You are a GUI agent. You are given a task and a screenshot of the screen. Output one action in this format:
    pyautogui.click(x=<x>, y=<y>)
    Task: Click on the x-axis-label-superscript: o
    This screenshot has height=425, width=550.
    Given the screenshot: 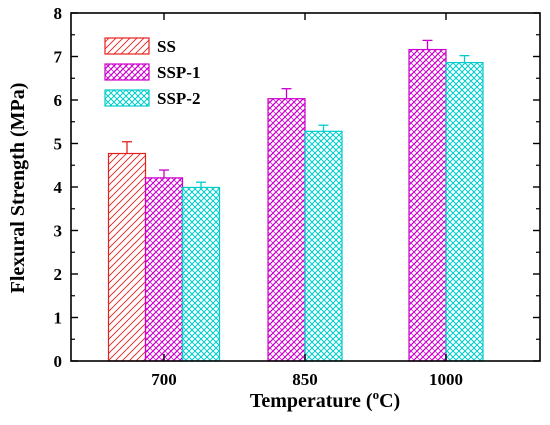 What is the action you would take?
    pyautogui.click(x=376, y=394)
    